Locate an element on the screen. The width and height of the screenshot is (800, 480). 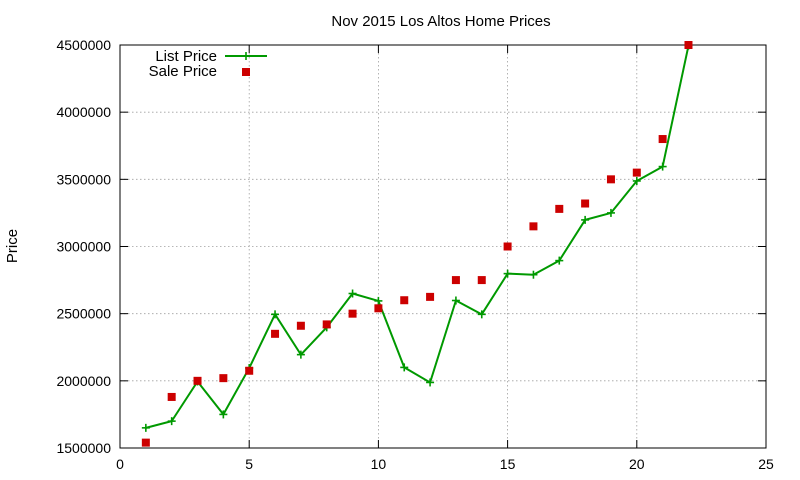
y-tick-label: 2000000 is located at coordinates (83, 381).